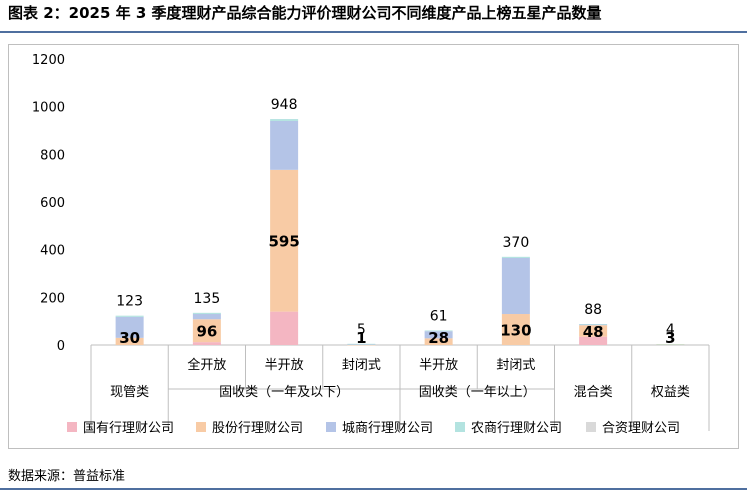  What do you see at coordinates (439, 316) in the screenshot?
I see `total-label: 61` at bounding box center [439, 316].